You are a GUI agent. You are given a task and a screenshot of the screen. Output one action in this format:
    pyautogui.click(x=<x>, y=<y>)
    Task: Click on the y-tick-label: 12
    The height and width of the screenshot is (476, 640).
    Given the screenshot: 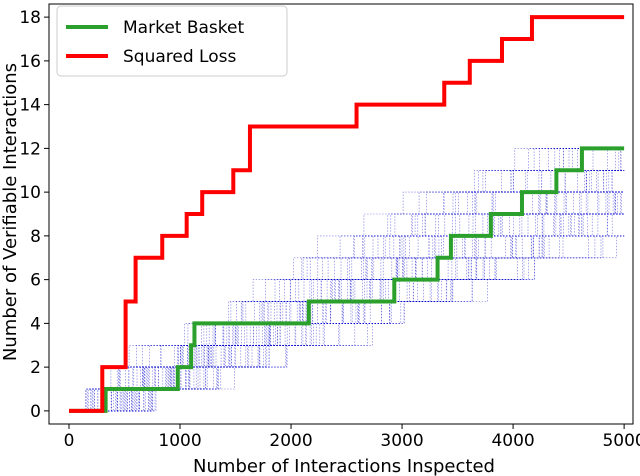 What is the action you would take?
    pyautogui.click(x=30, y=149)
    